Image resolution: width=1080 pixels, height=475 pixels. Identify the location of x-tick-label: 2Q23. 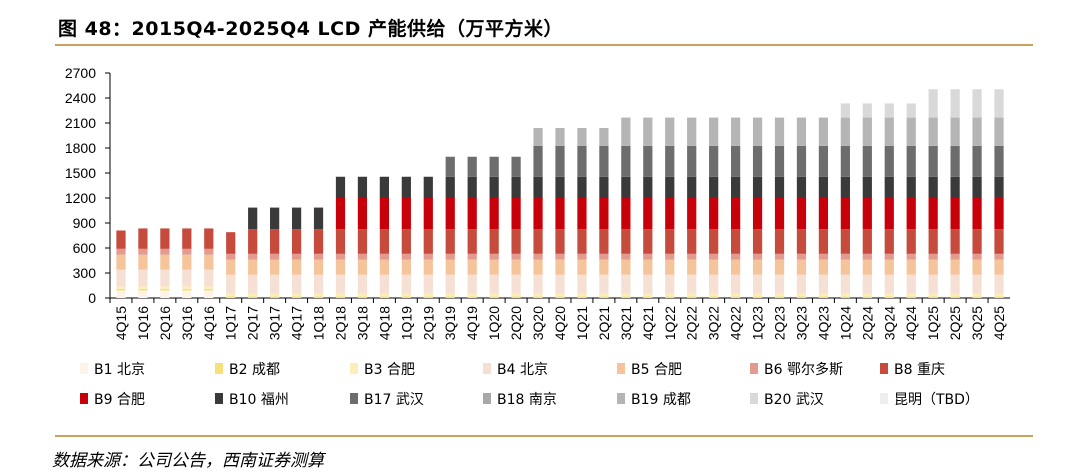
(780, 323).